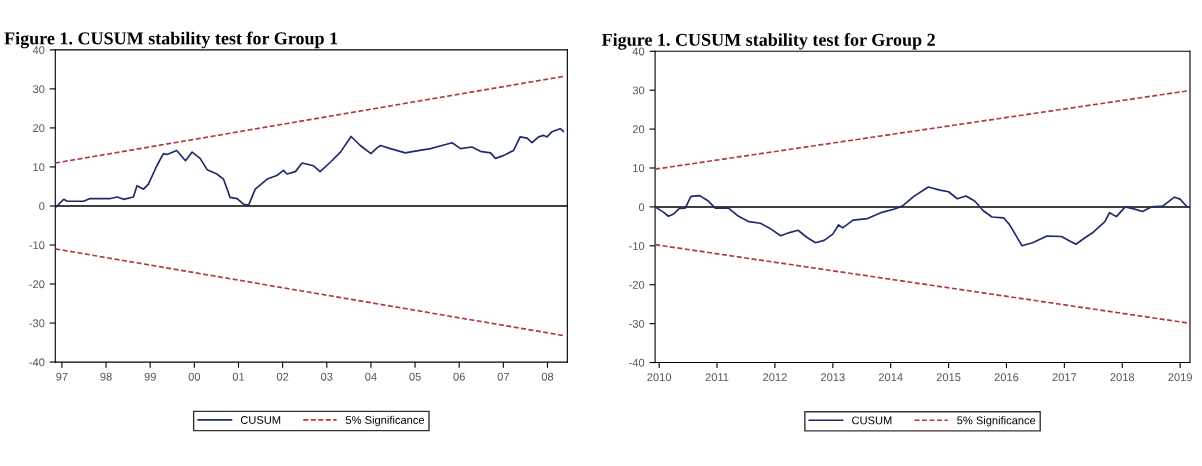 The width and height of the screenshot is (1202, 466). What do you see at coordinates (459, 376) in the screenshot?
I see `x-tick-label: 06` at bounding box center [459, 376].